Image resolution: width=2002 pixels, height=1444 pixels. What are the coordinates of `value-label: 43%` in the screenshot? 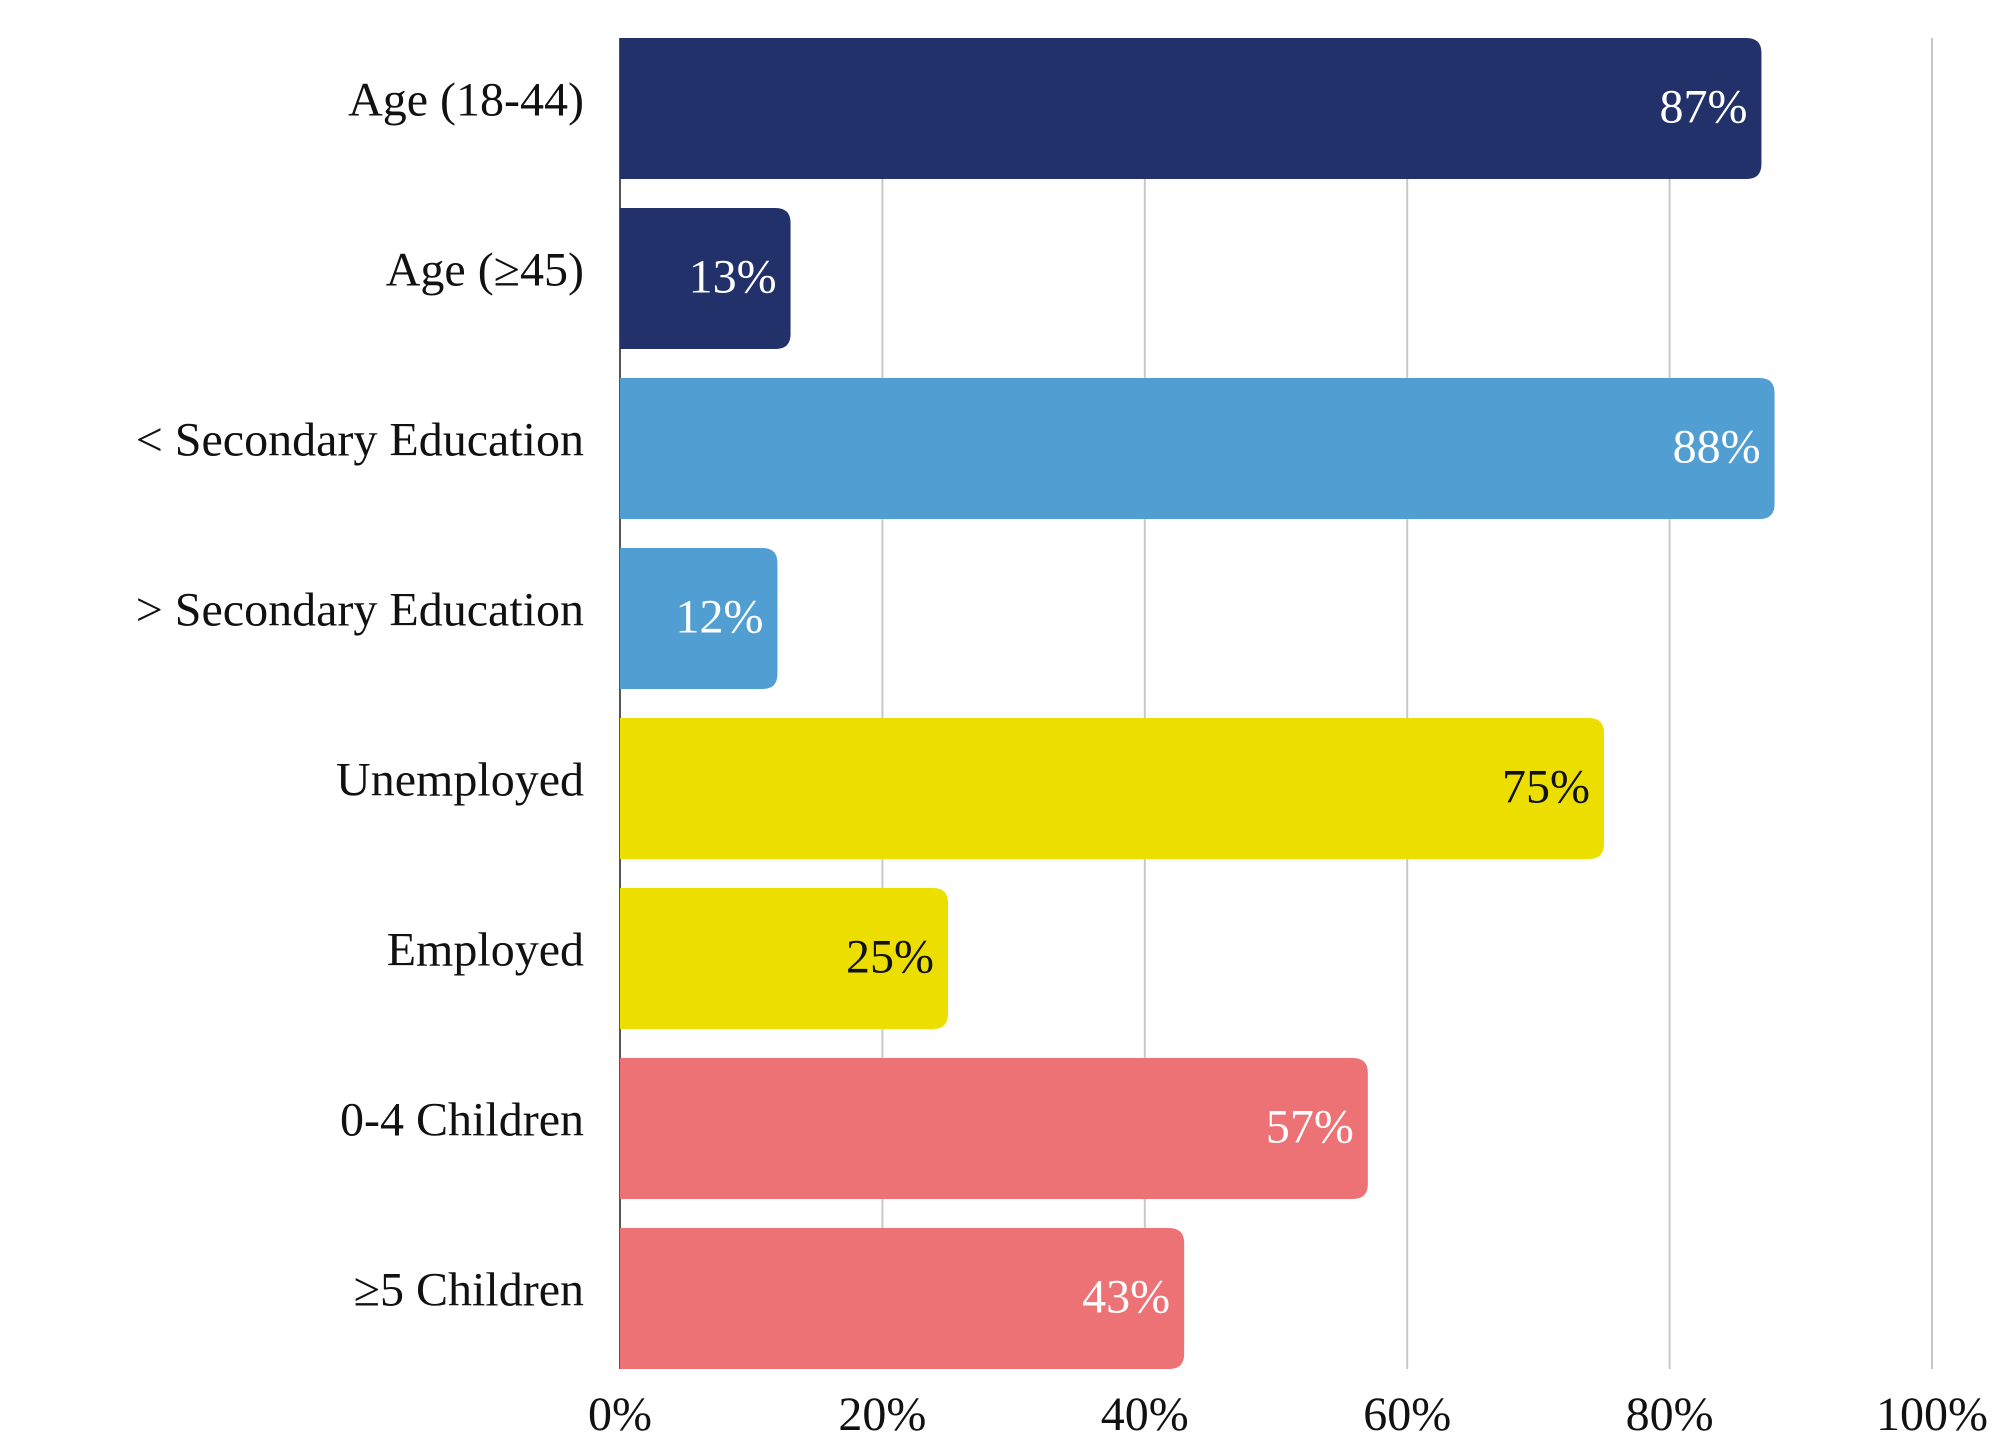 It's located at (1126, 1297).